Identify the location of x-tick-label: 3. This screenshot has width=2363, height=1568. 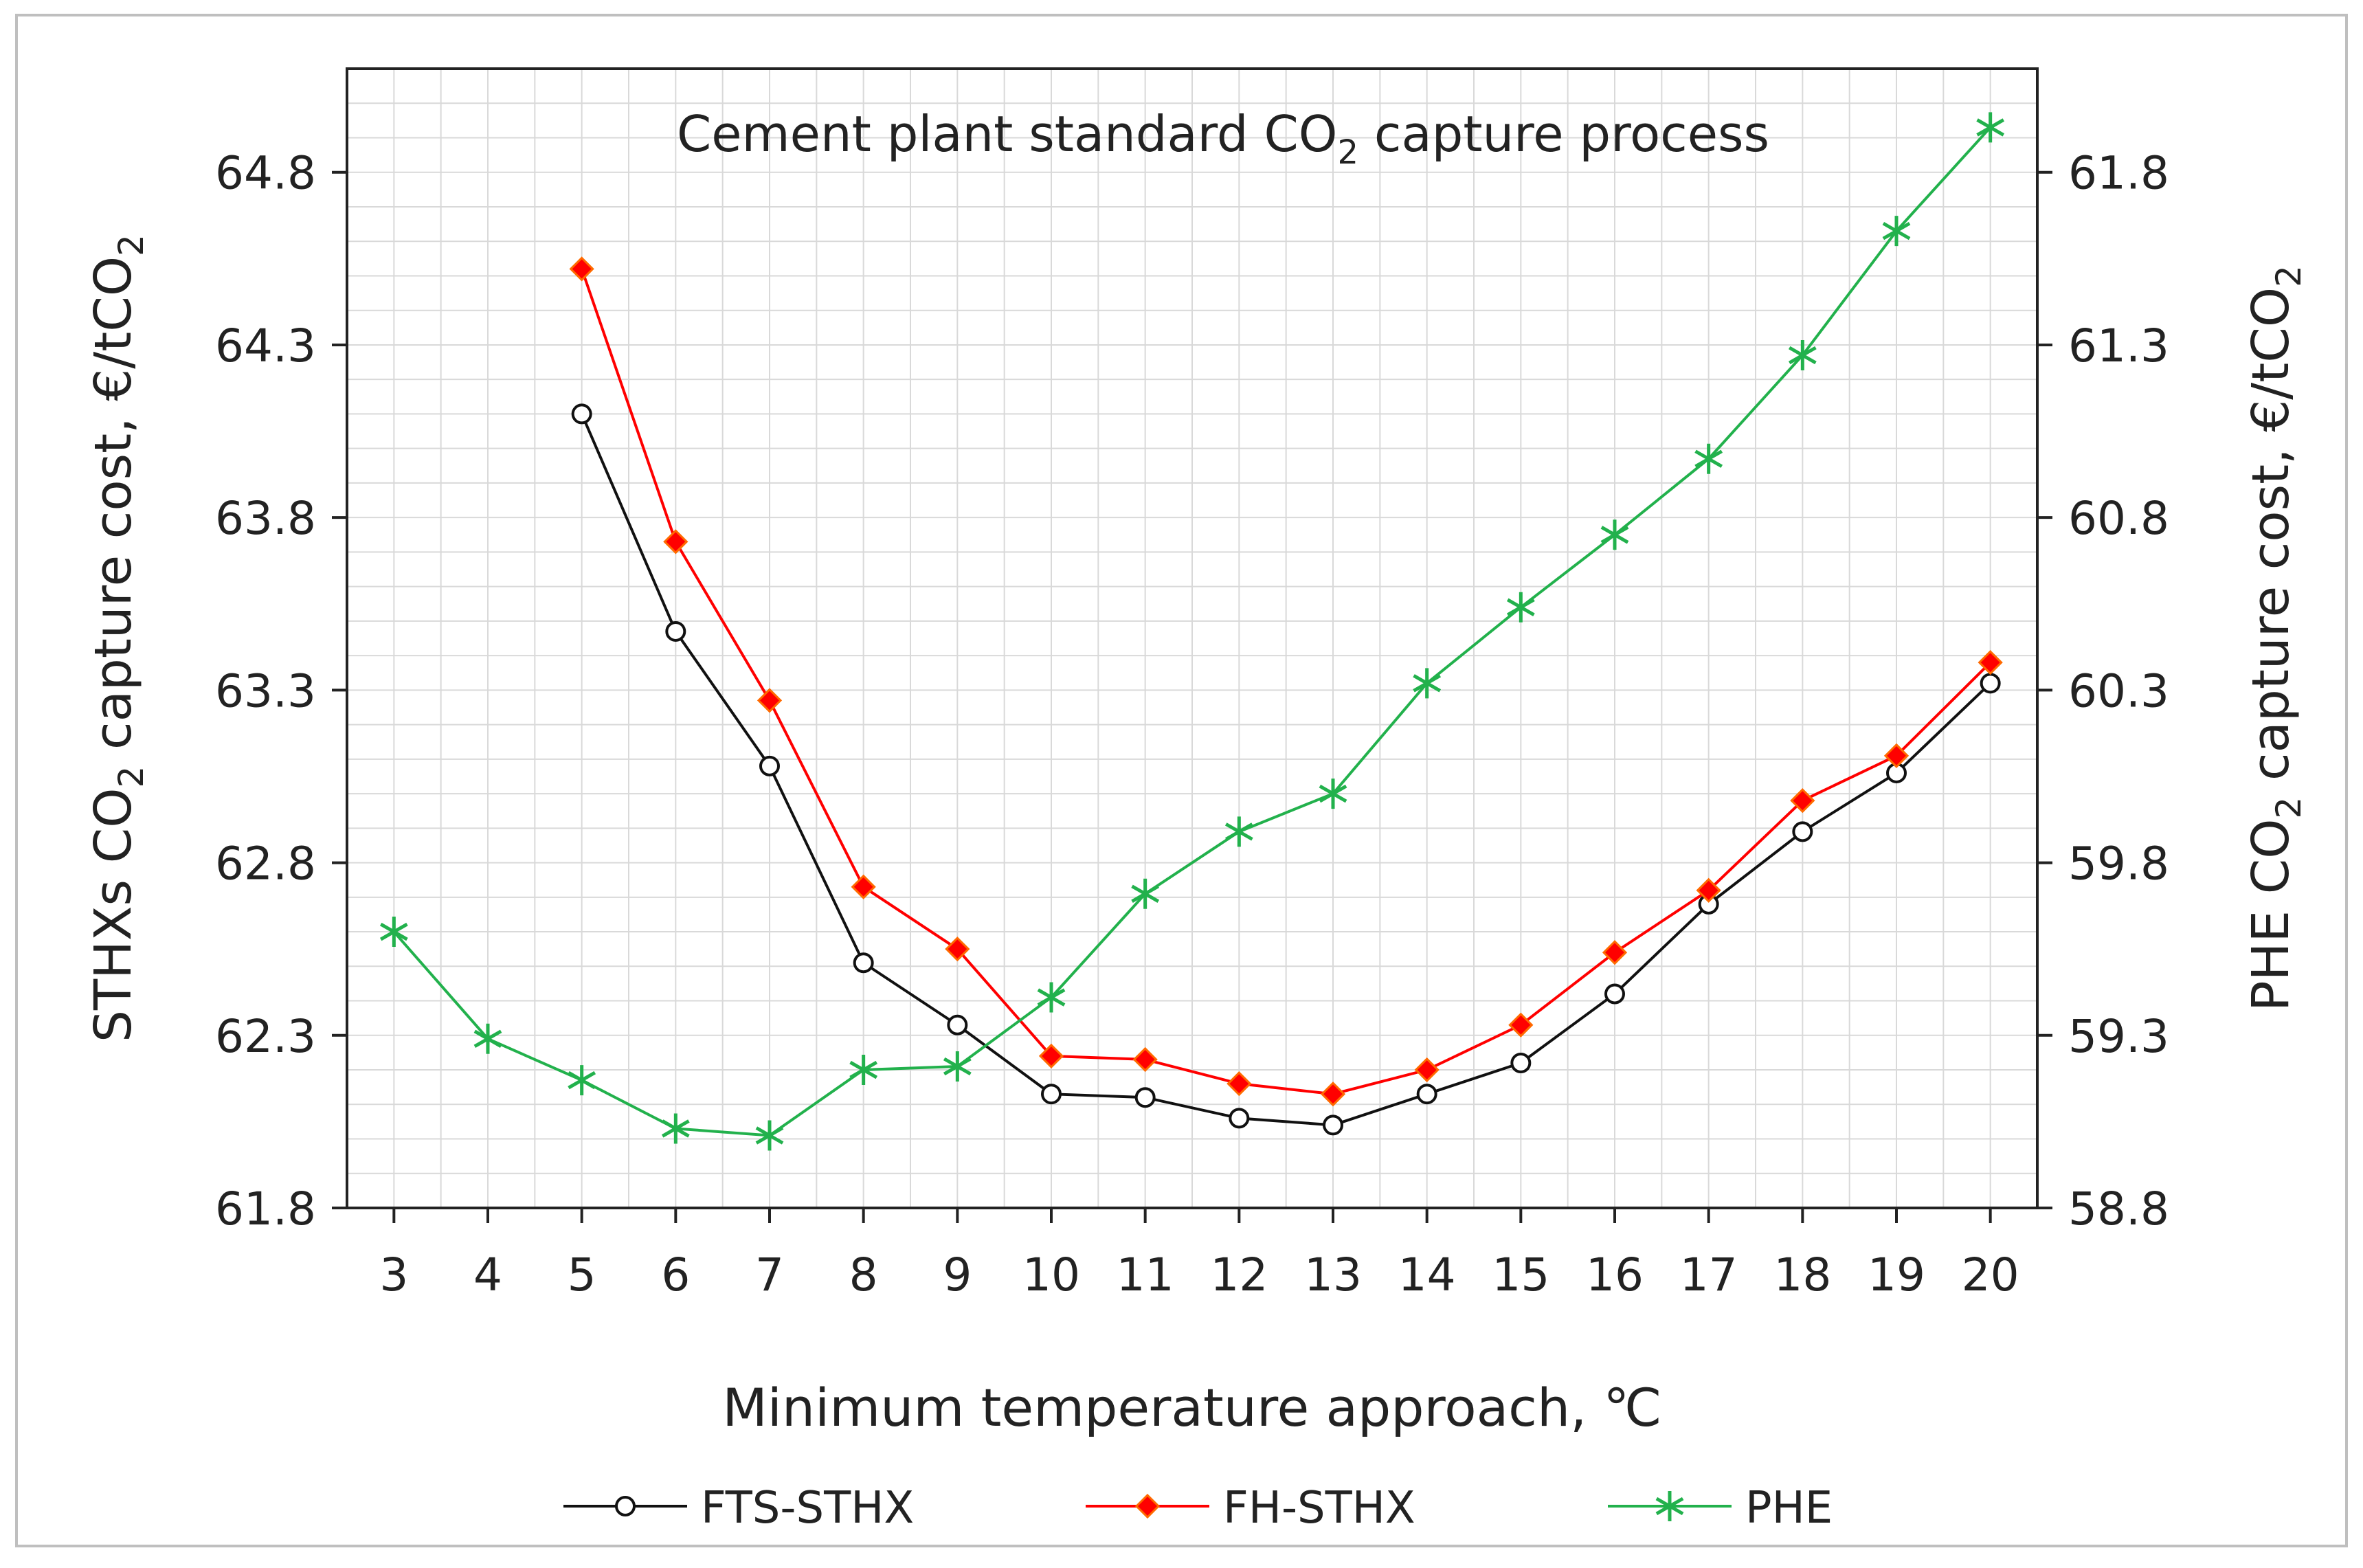
(393, 1274).